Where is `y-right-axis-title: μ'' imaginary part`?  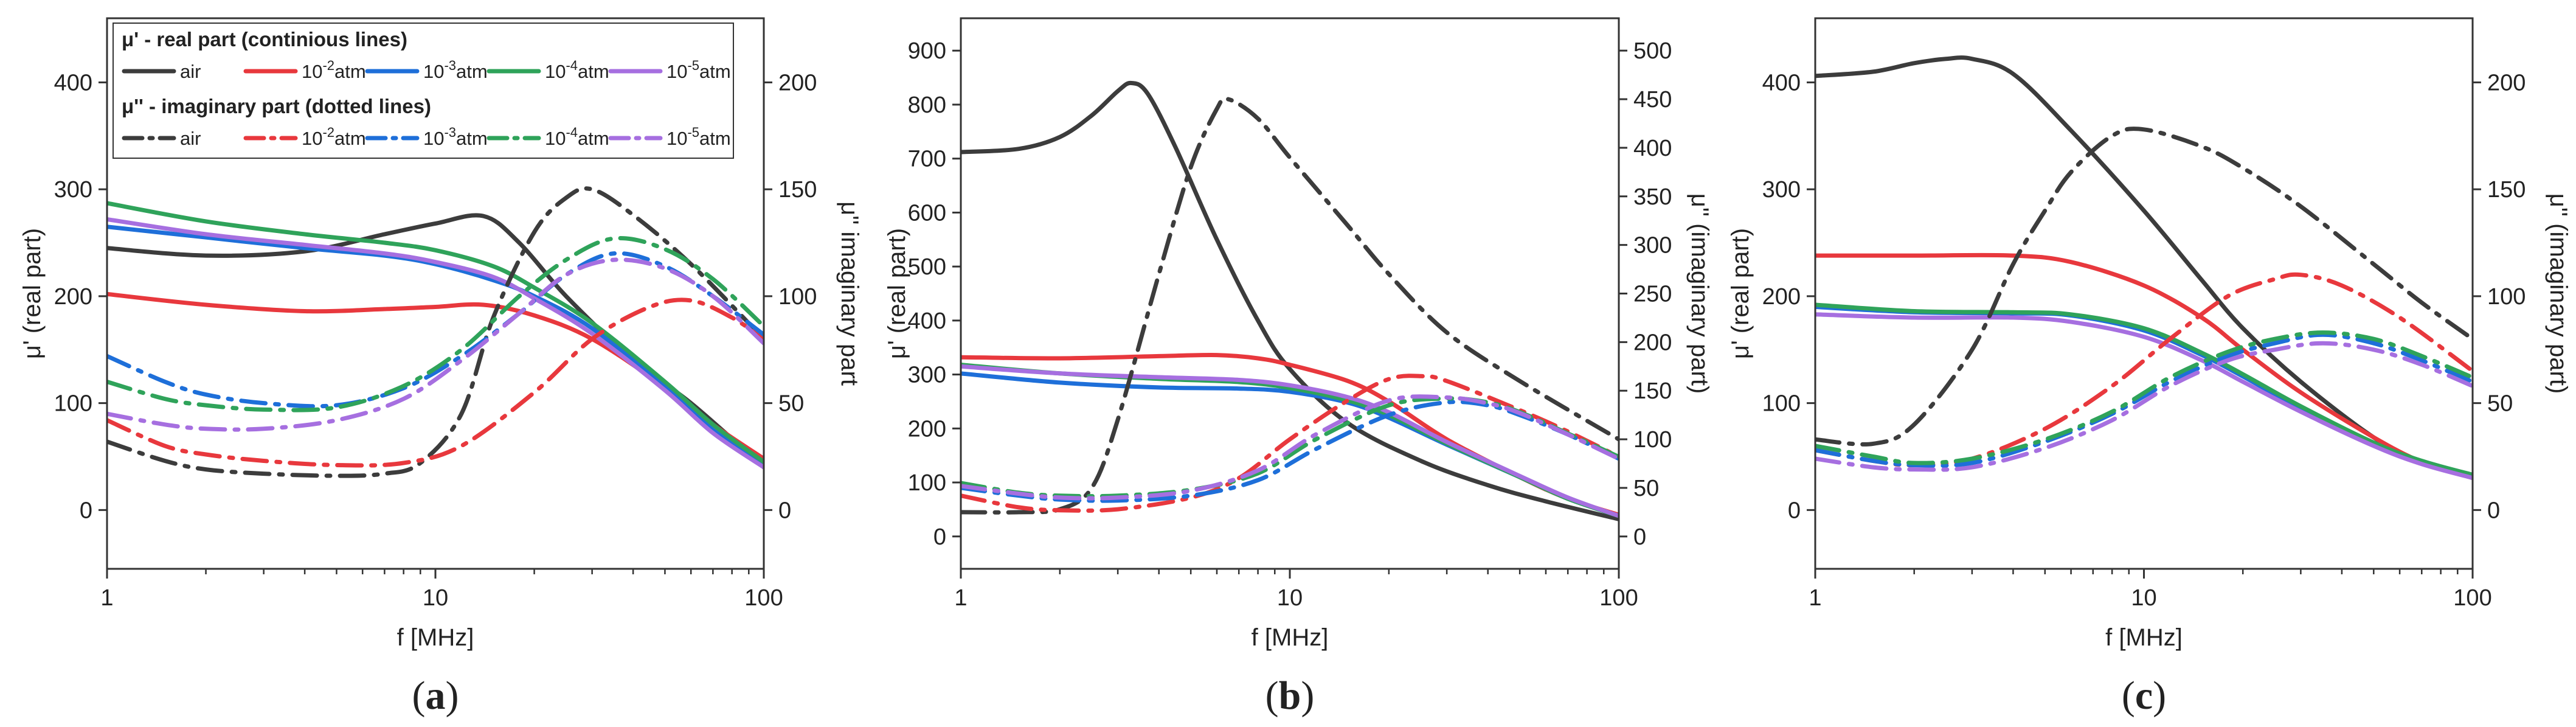
y-right-axis-title: μ'' imaginary part is located at coordinates (849, 293).